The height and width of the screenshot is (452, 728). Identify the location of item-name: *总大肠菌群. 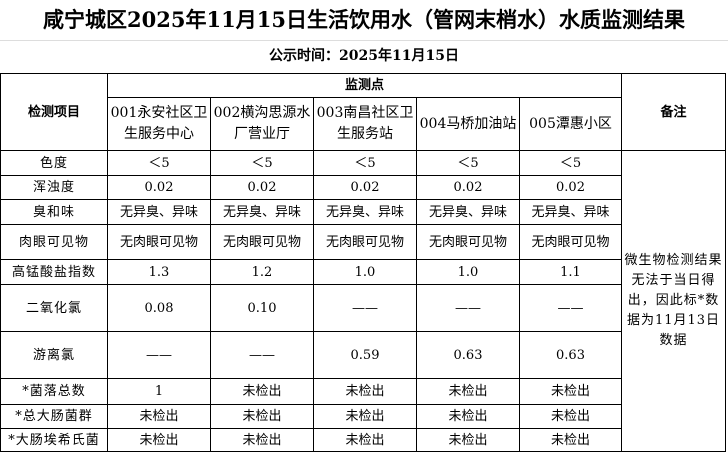
(54, 416).